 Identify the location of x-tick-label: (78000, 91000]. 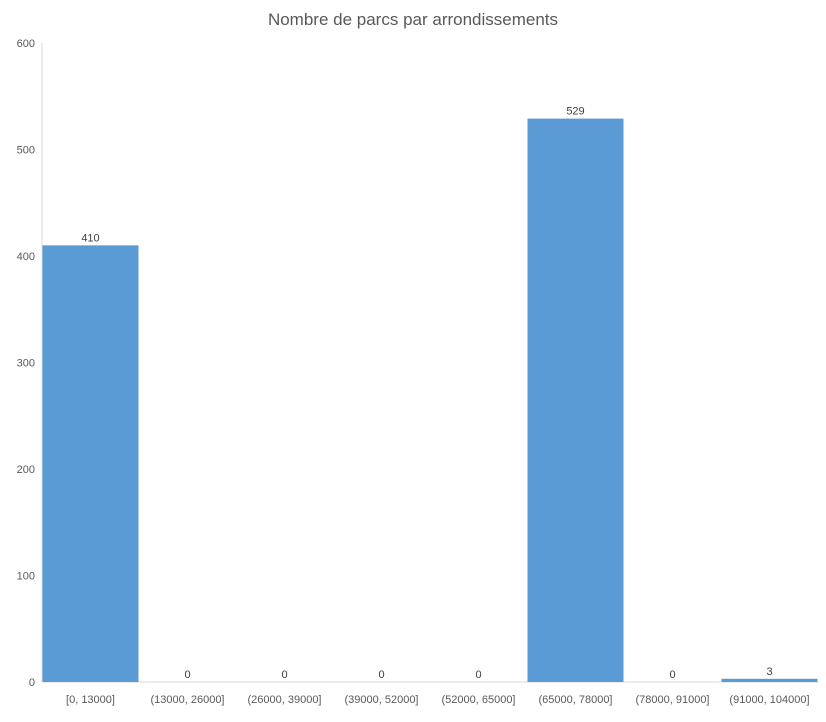
(672, 700).